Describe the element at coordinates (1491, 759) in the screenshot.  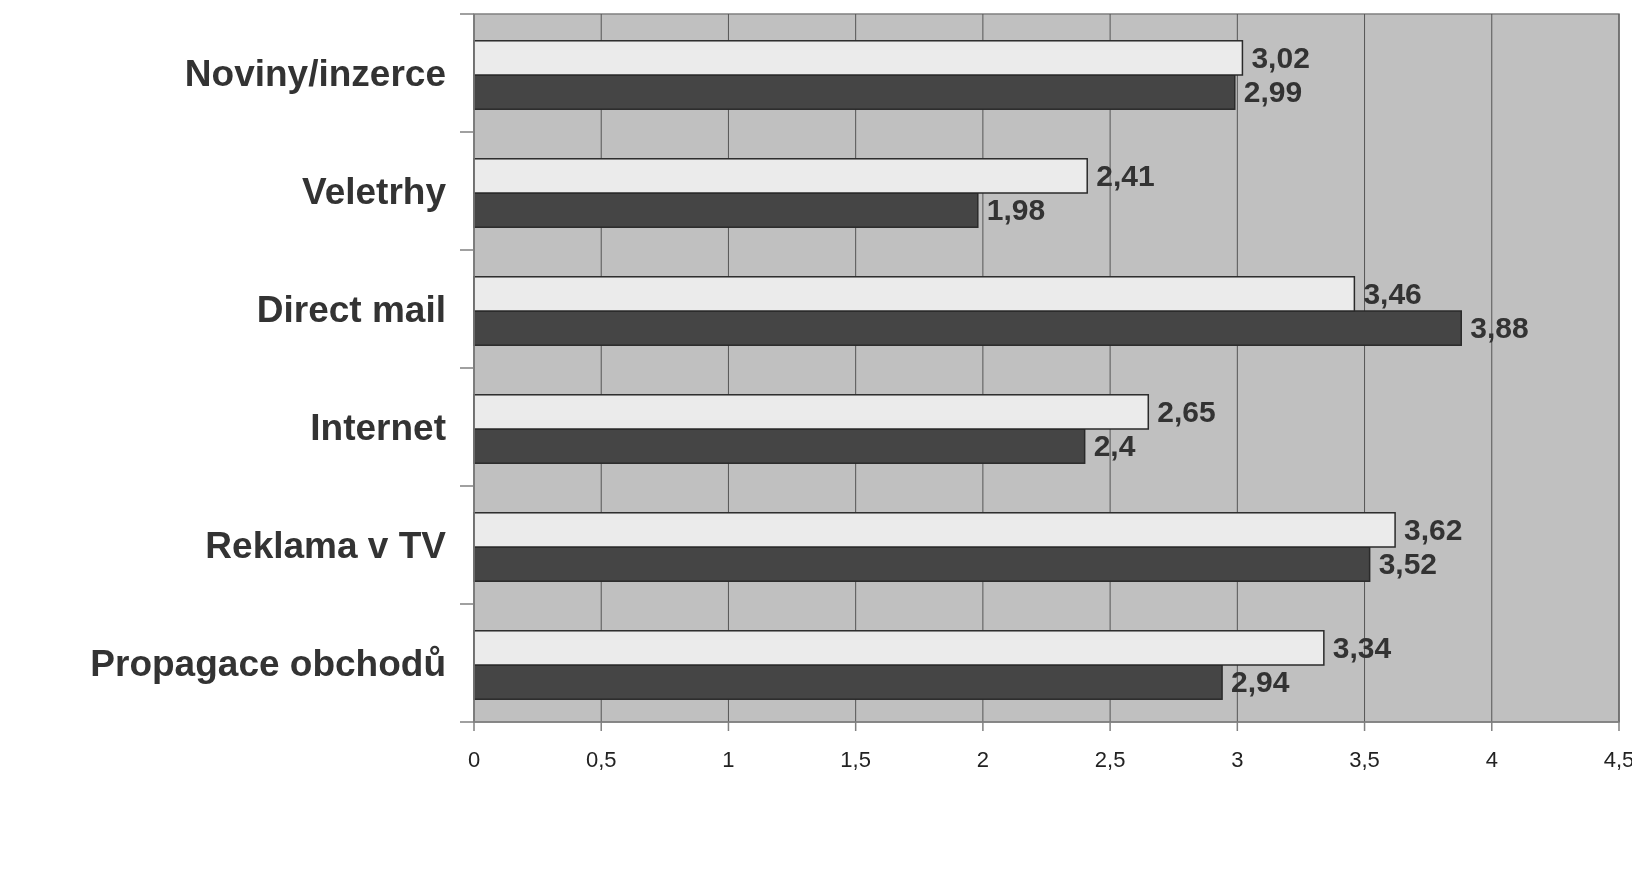
I see `x-tick-label: 4` at that location.